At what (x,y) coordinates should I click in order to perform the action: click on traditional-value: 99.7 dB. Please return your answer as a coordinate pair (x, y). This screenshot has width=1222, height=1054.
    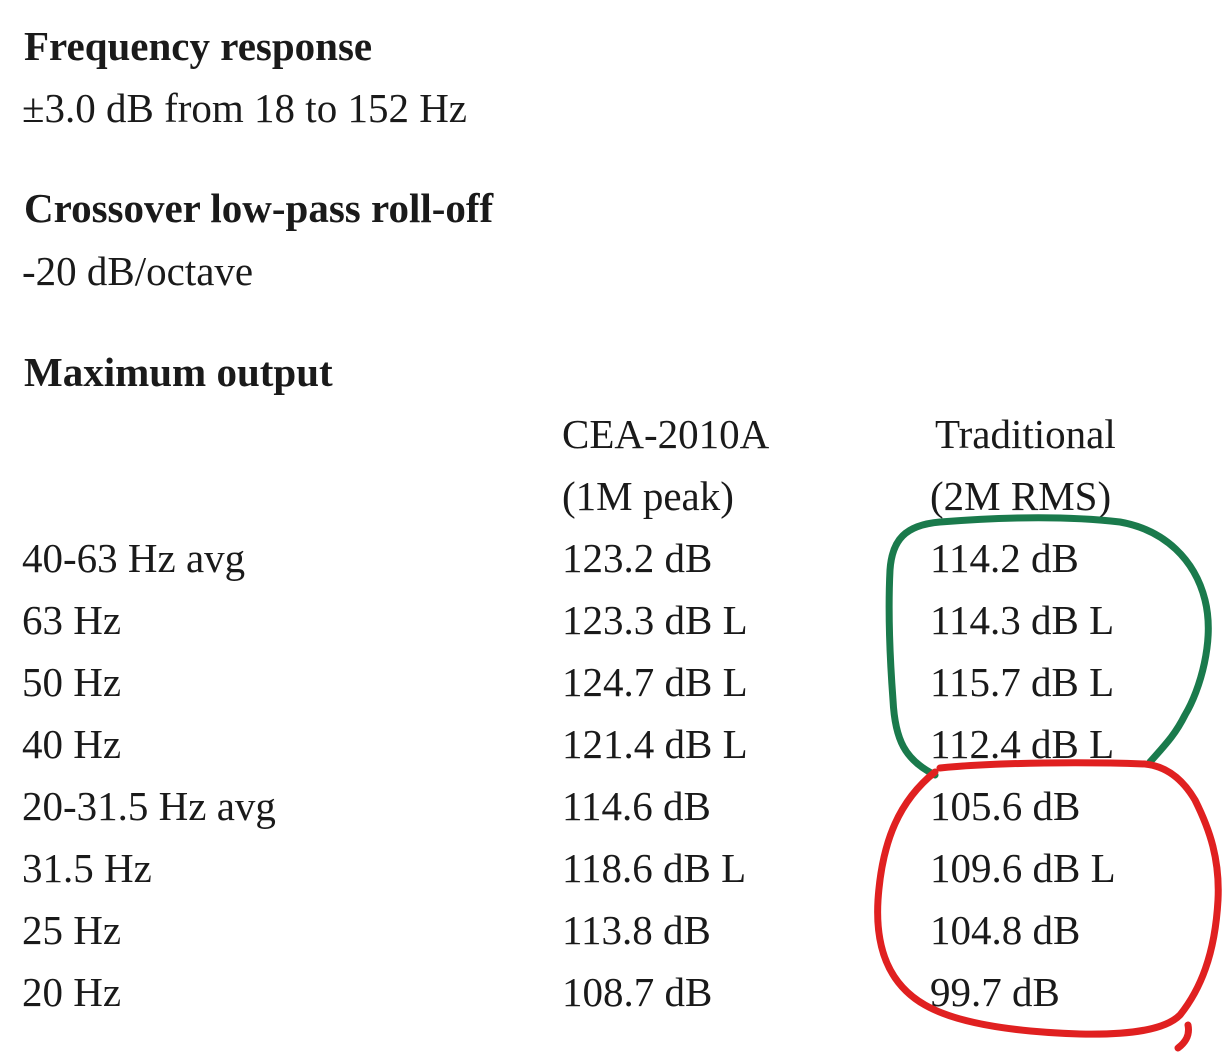
    Looking at the image, I should click on (995, 992).